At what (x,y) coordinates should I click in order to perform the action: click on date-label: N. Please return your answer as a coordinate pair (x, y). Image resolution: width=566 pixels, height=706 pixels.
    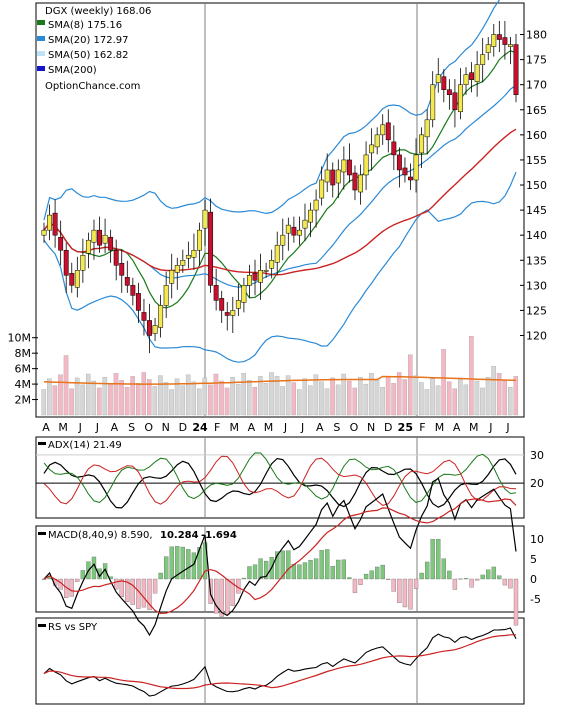
    Looking at the image, I should click on (166, 427).